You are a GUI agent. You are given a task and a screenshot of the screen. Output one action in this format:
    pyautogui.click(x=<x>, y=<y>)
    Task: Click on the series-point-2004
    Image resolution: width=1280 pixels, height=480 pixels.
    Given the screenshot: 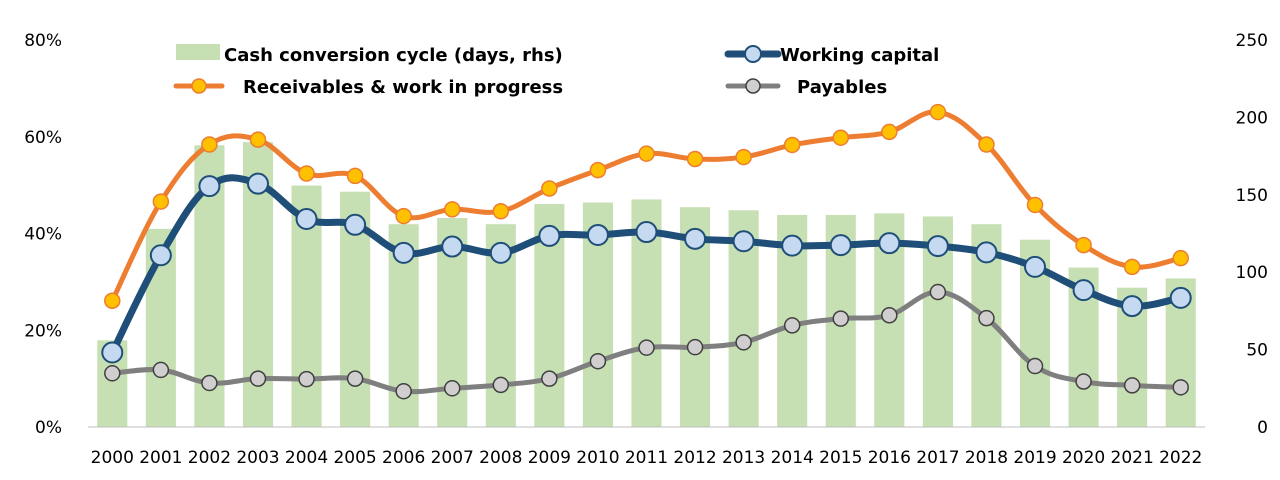 What is the action you would take?
    pyautogui.click(x=306, y=379)
    